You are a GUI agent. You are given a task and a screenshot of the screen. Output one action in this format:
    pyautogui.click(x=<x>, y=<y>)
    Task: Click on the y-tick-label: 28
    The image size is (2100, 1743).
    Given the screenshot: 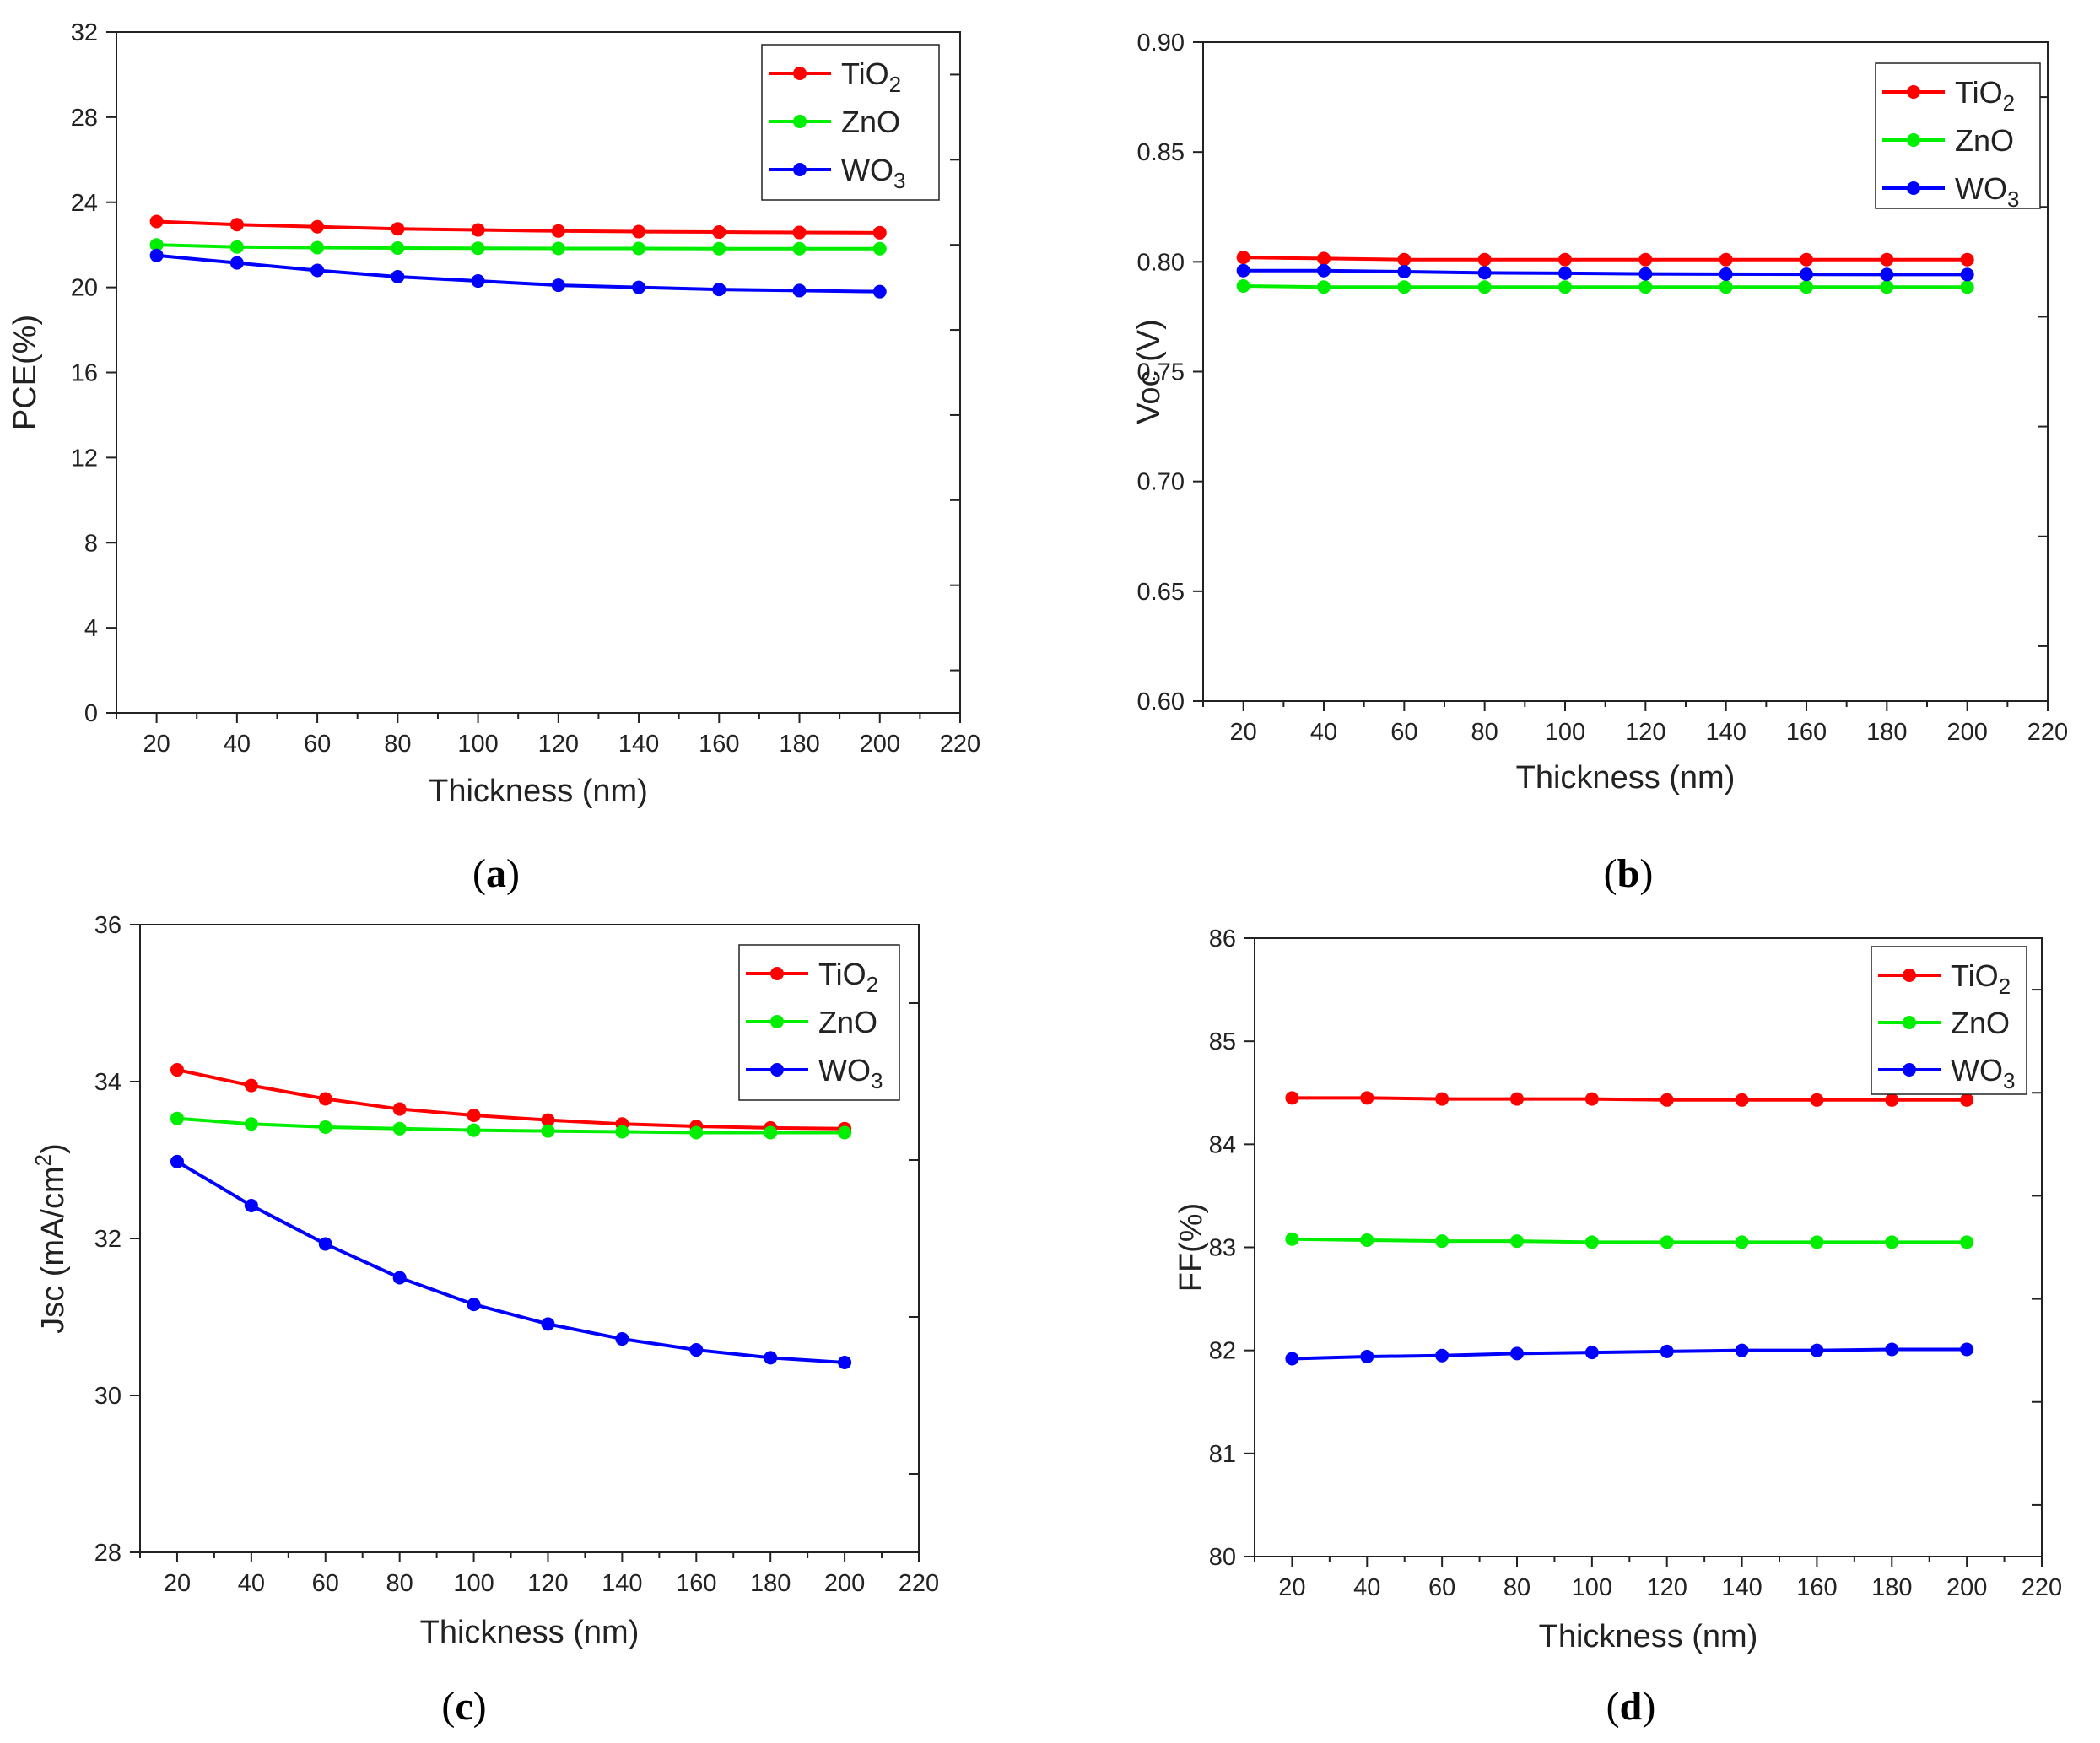 What is the action you would take?
    pyautogui.click(x=107, y=1553)
    